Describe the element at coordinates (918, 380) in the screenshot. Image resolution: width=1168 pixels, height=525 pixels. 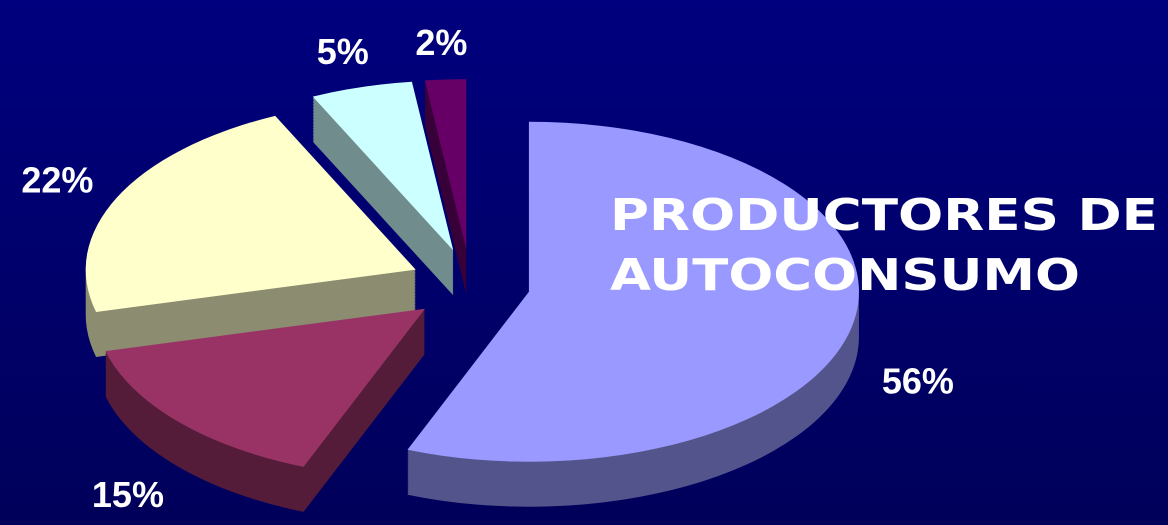
I see `data-label: 56%` at that location.